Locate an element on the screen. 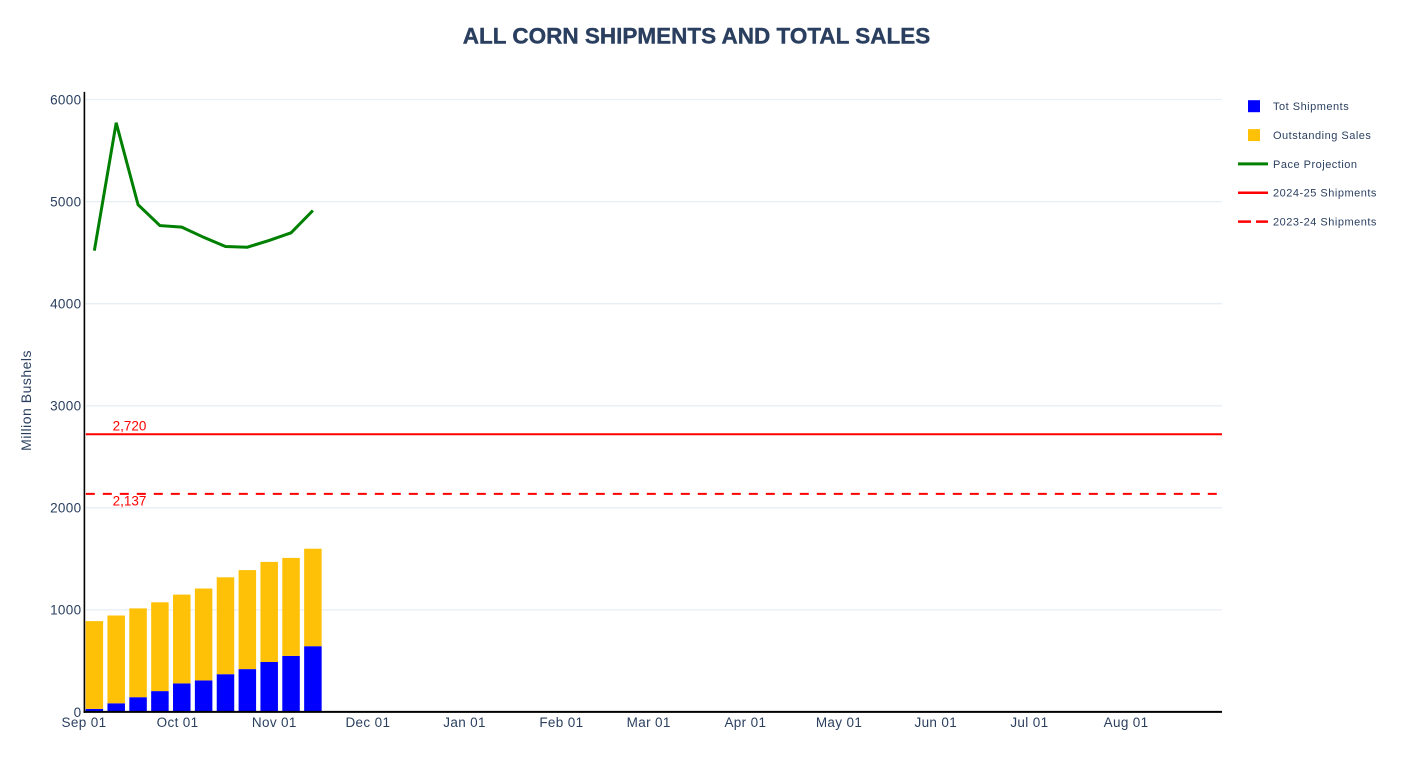  svg-text: 2000 is located at coordinates (65, 508).